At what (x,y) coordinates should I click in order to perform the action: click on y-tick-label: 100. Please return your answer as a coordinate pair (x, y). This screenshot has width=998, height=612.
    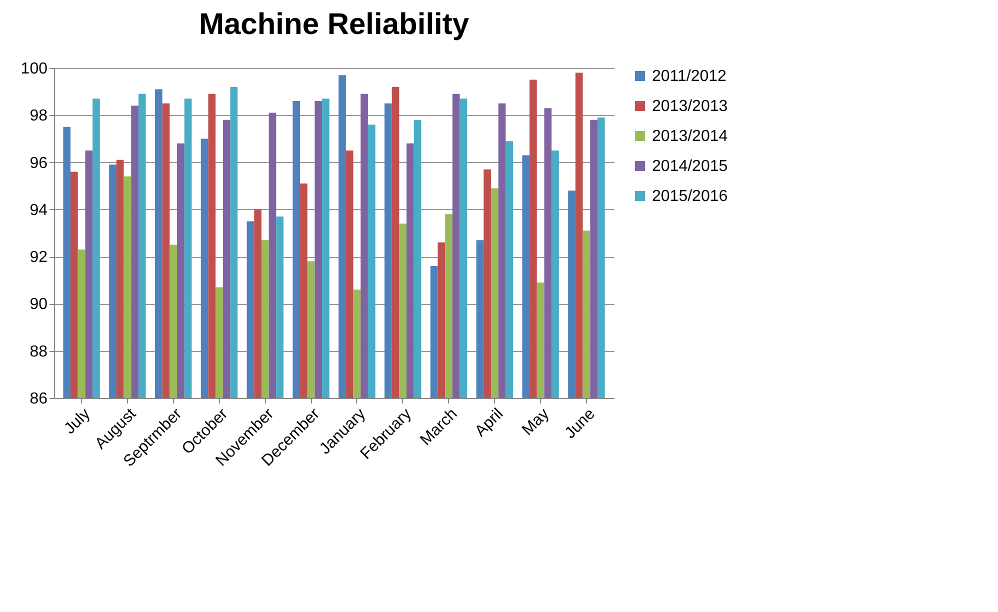
    Looking at the image, I should click on (34, 69).